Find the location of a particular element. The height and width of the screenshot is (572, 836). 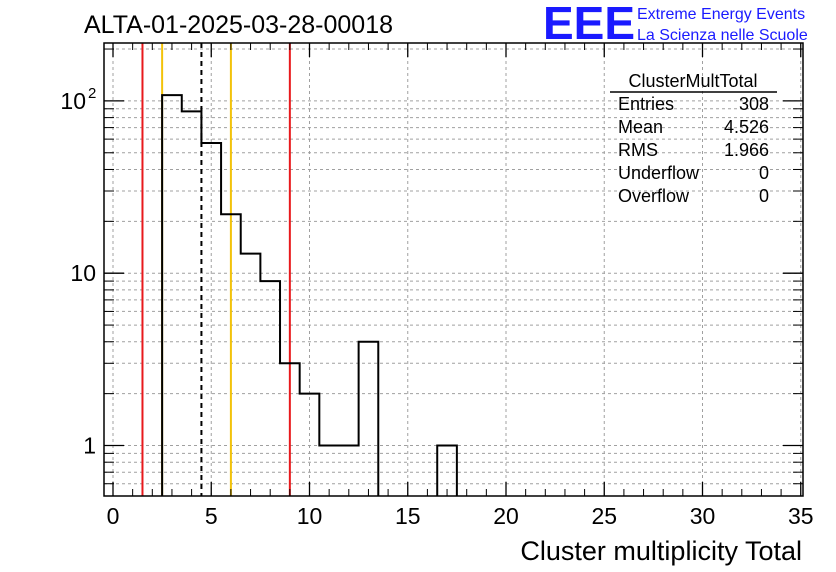

stats-label: Entries is located at coordinates (646, 104).